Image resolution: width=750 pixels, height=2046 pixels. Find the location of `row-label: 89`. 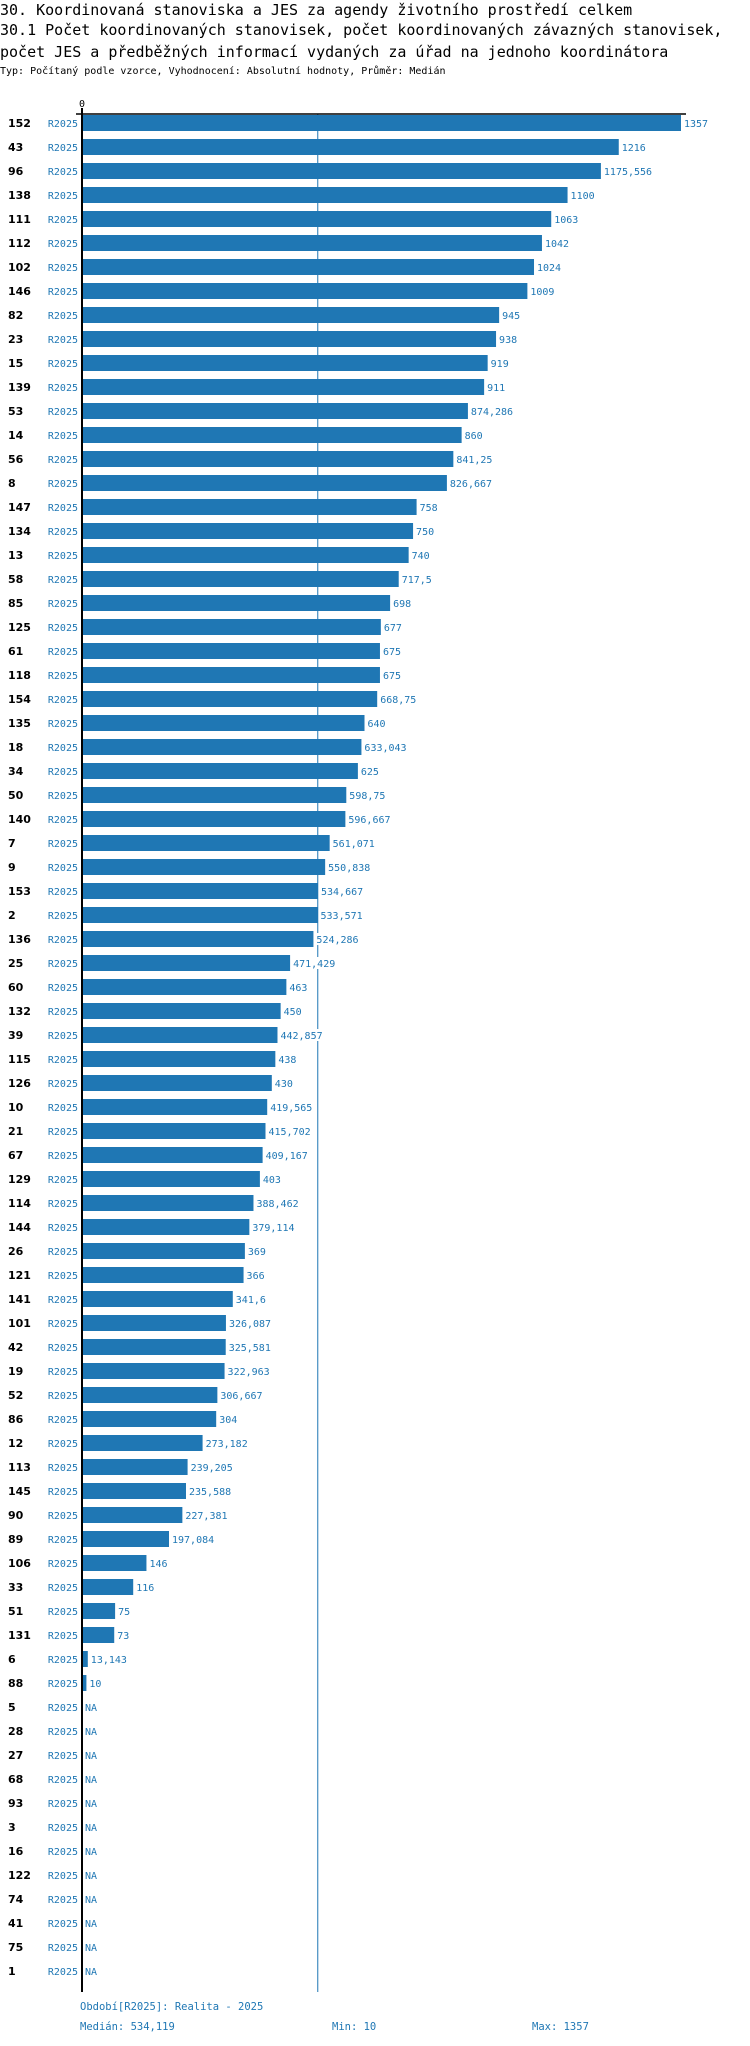

row-label: 89 is located at coordinates (15, 1539).